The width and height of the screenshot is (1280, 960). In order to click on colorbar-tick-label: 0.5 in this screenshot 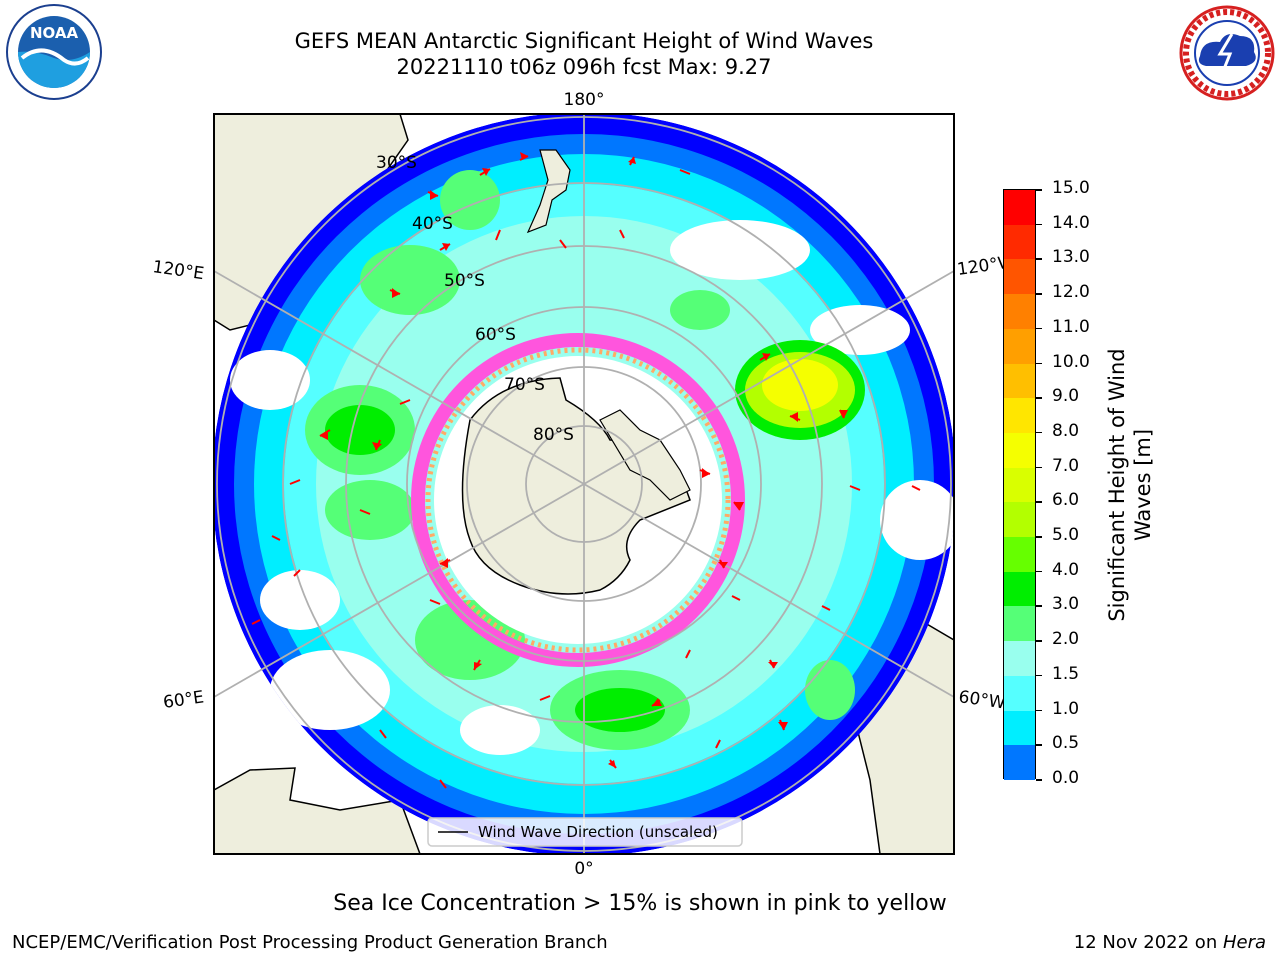, I will do `click(1066, 743)`.